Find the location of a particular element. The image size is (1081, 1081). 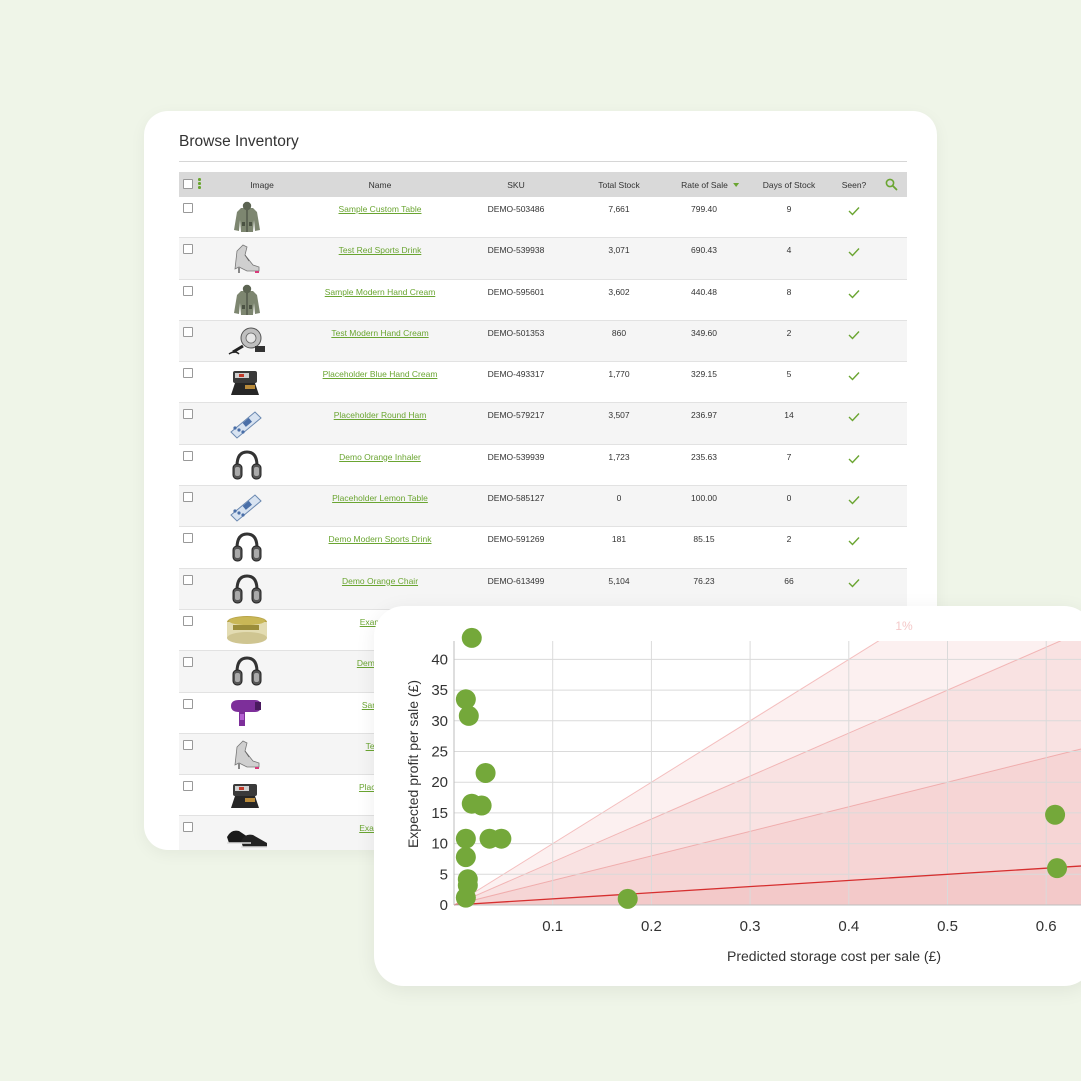

reference-line is located at coordinates (767, 885).